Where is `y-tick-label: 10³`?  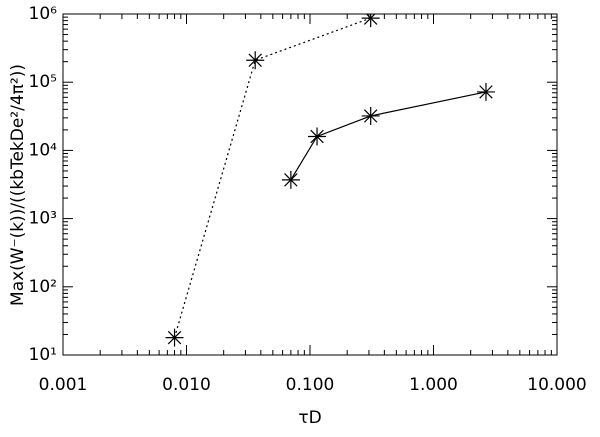
y-tick-label: 10³ is located at coordinates (43, 219).